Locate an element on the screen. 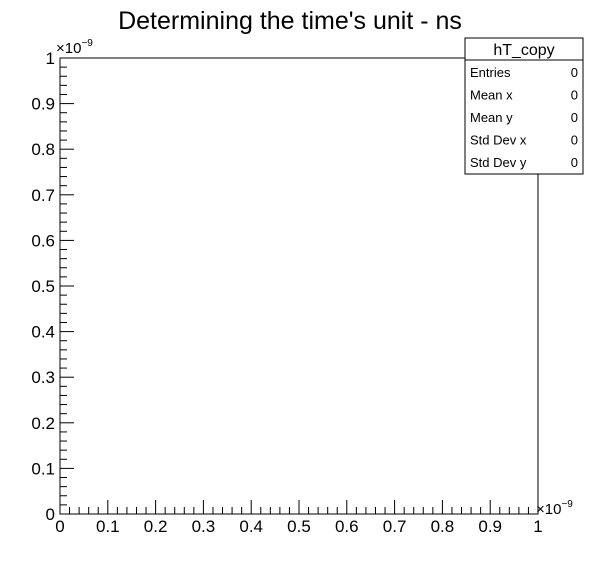 This screenshot has width=596, height=572. x-tick-label: 1 is located at coordinates (537, 526).